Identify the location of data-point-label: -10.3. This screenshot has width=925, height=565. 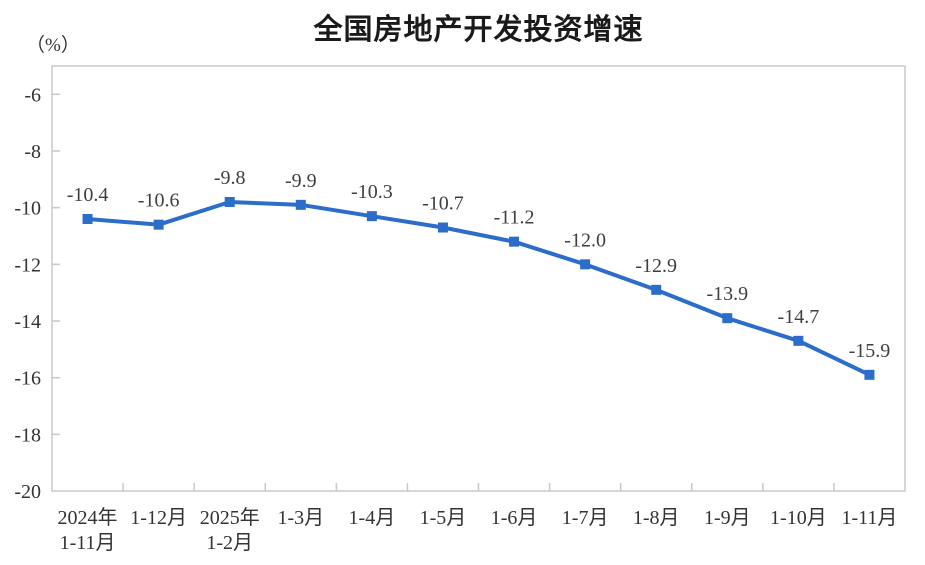
(372, 192).